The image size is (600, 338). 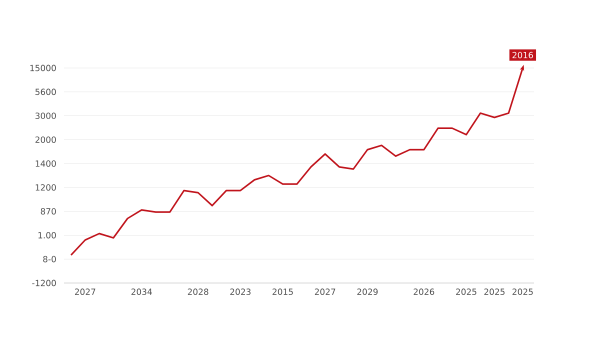 What do you see at coordinates (45, 92) in the screenshot?
I see `text: 5600` at bounding box center [45, 92].